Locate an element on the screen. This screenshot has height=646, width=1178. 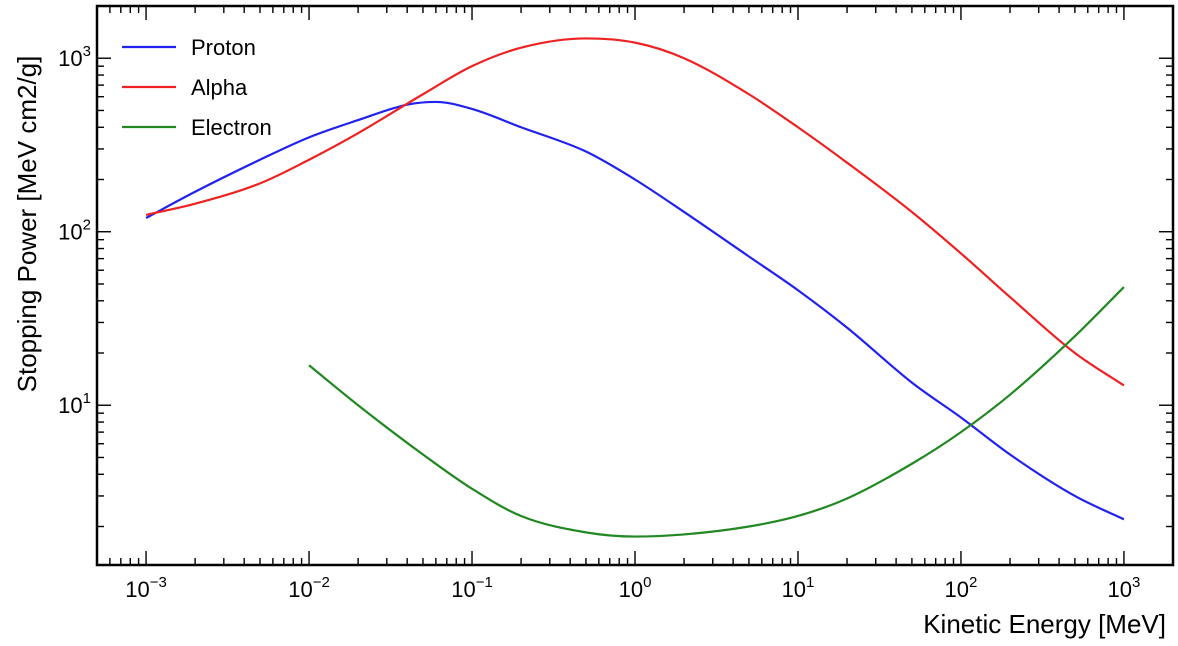
legend: Proton Alpha Electron is located at coordinates (197, 87).